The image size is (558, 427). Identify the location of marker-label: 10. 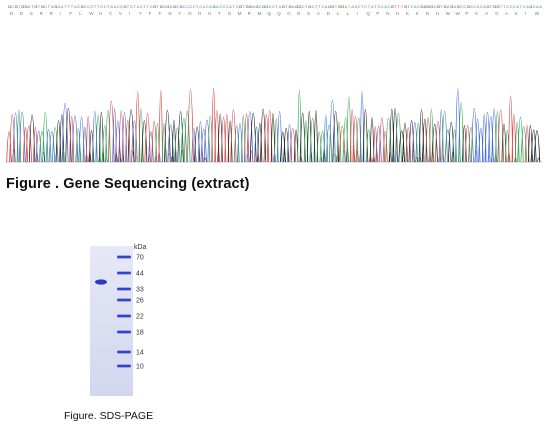
(140, 367).